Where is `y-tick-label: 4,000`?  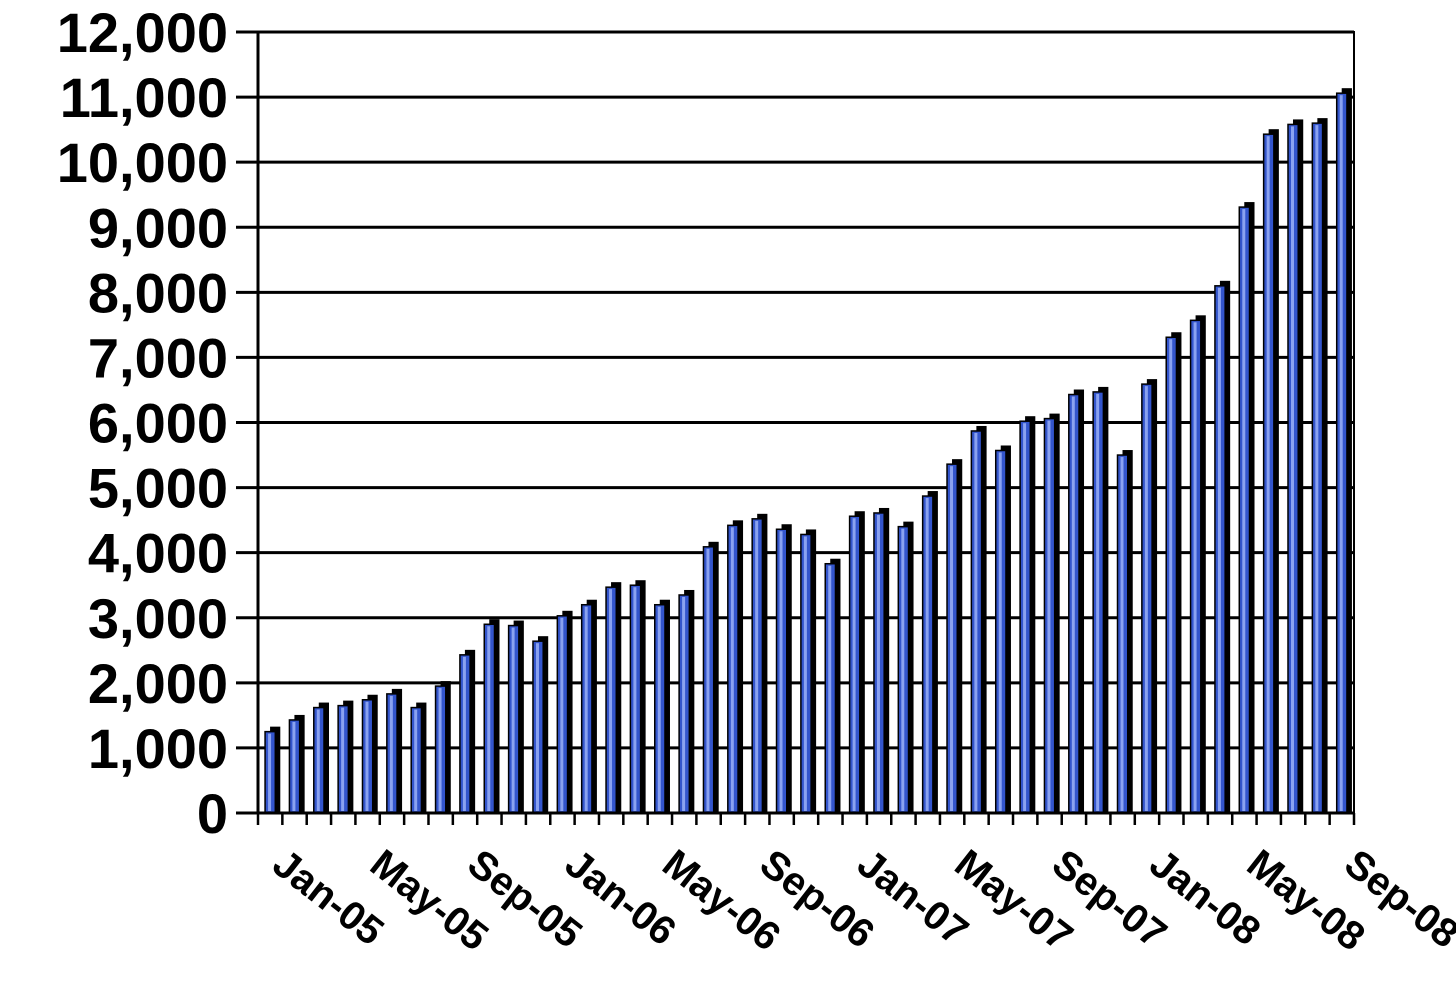
y-tick-label: 4,000 is located at coordinates (158, 553).